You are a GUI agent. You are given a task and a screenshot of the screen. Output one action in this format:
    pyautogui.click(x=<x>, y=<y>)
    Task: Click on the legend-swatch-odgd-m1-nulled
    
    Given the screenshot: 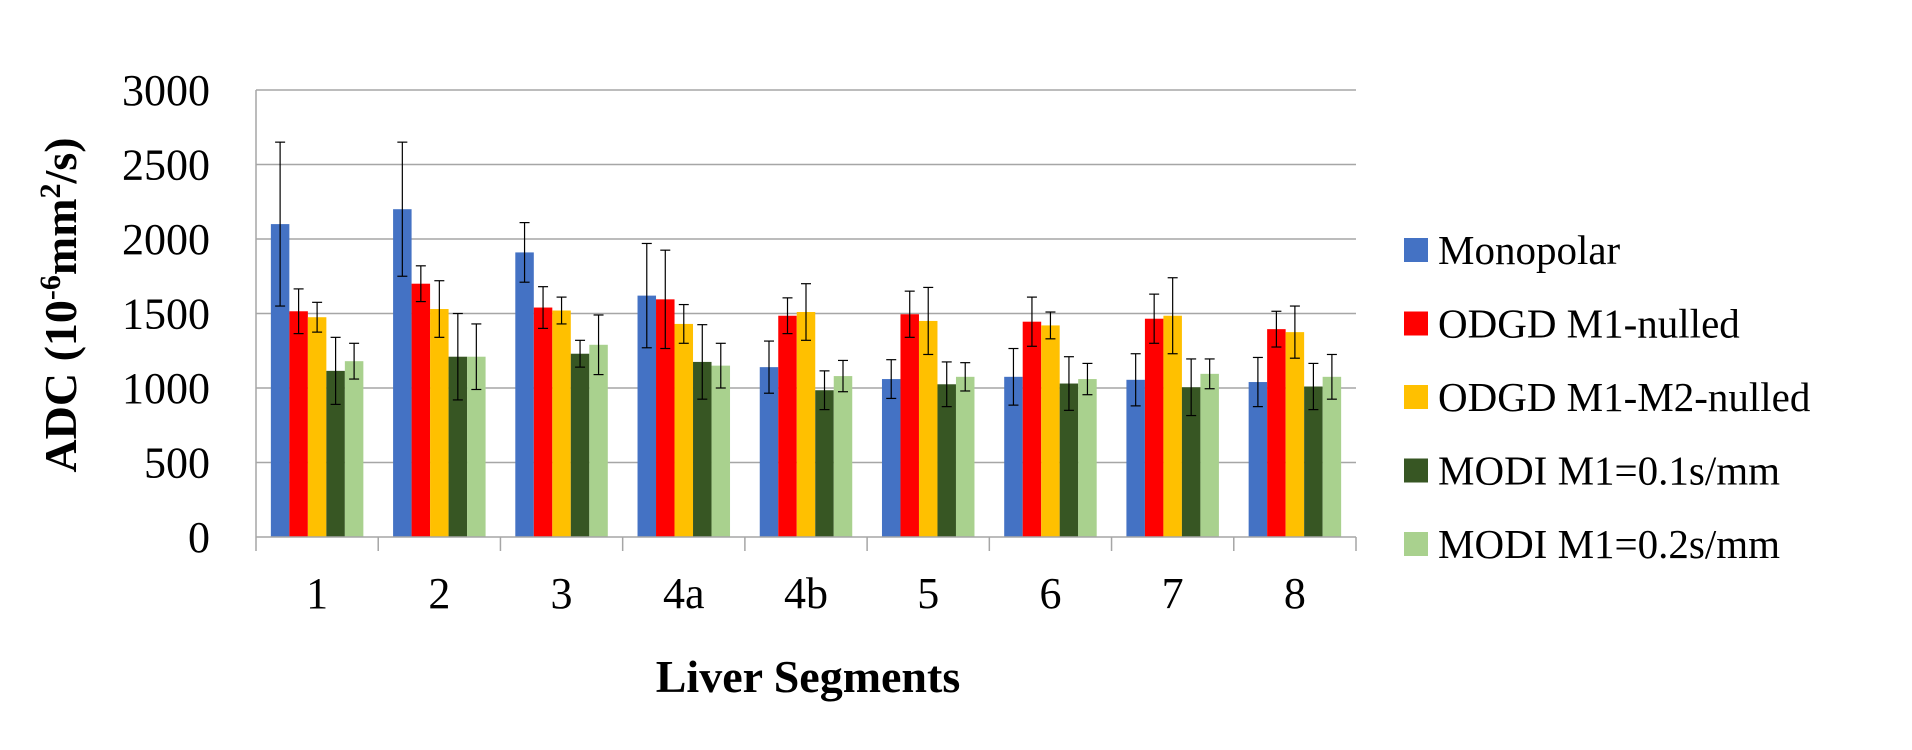 What is the action you would take?
    pyautogui.click(x=1416, y=323)
    